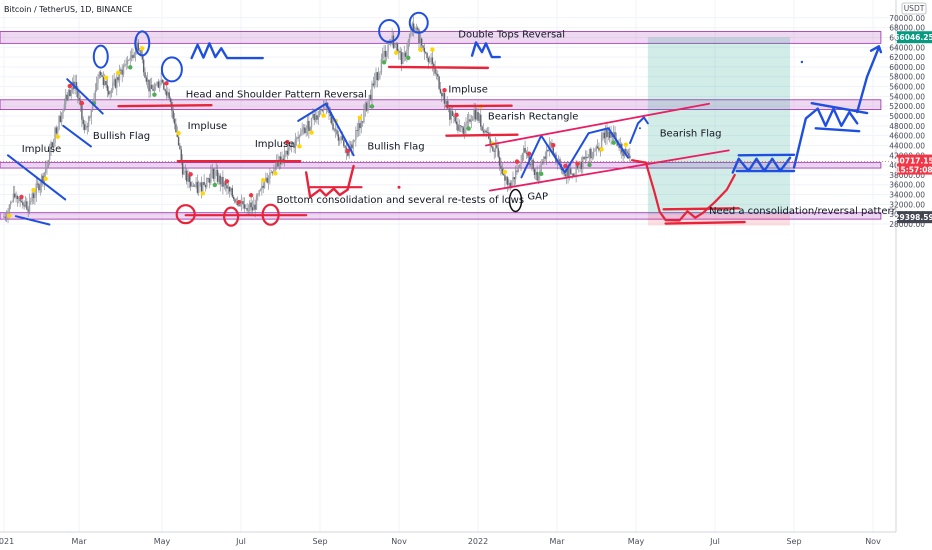 This screenshot has height=550, width=932. Describe the element at coordinates (907, 175) in the screenshot. I see `y-tick-label: 38000.00` at that location.